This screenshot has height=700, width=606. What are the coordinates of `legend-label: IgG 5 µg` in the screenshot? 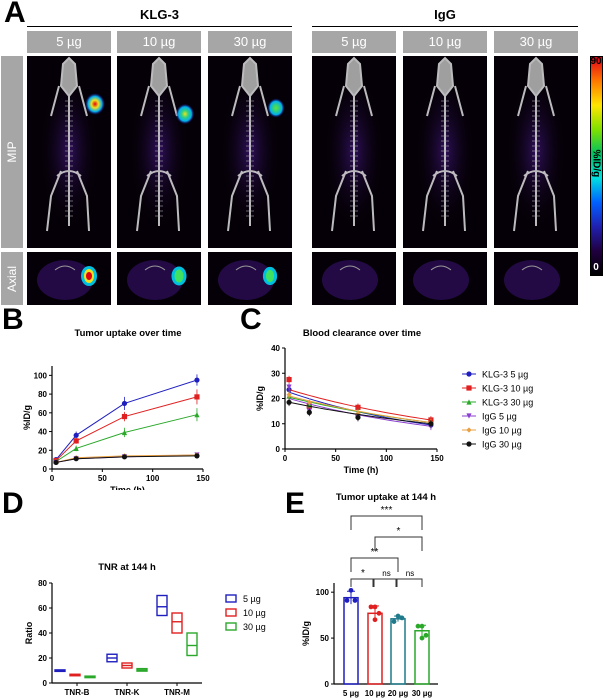 It's located at (499, 417).